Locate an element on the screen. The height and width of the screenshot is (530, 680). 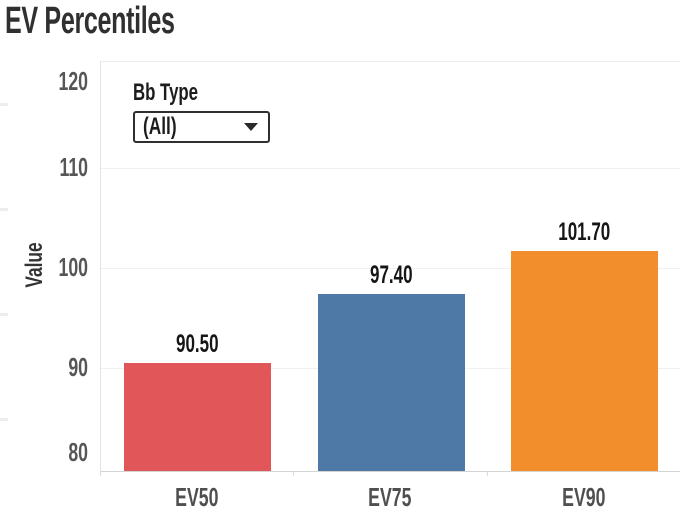
bar-ev90 is located at coordinates (584, 361).